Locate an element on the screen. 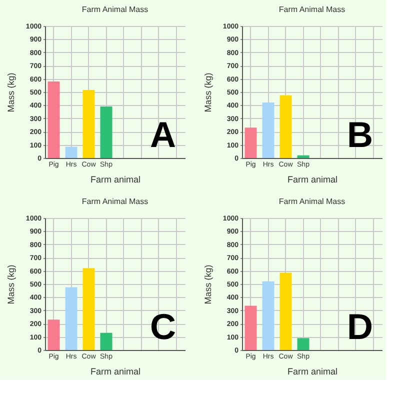 The height and width of the screenshot is (406, 397). annotation: B is located at coordinates (360, 134).